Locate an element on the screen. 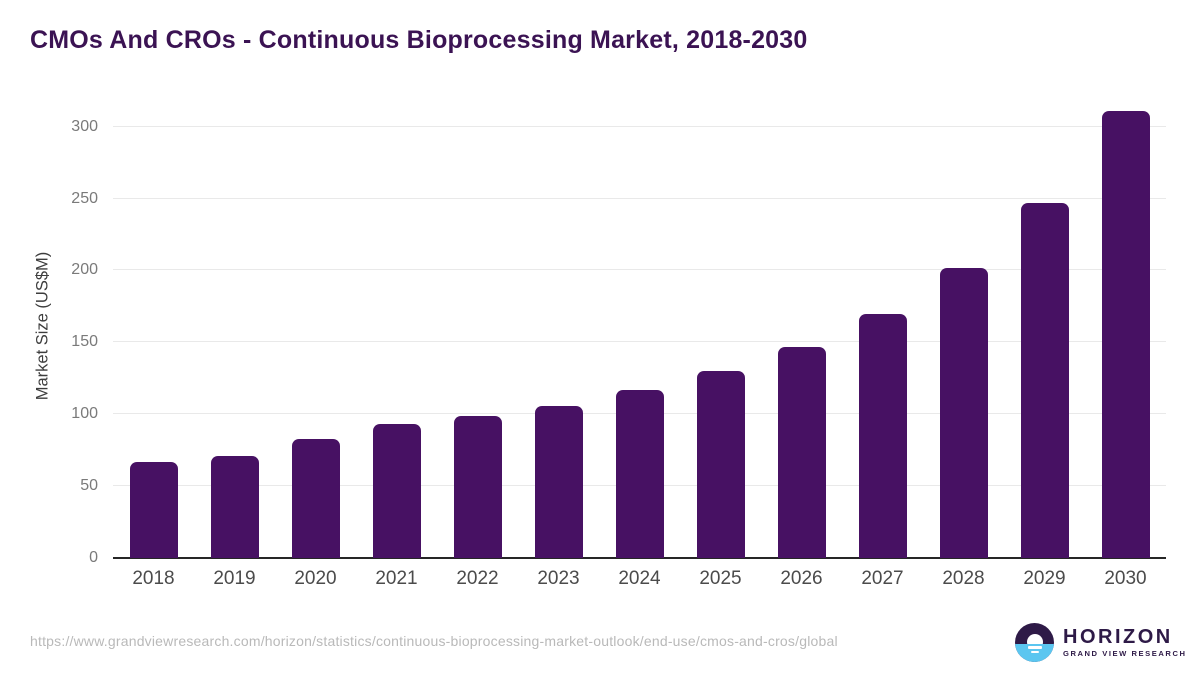  y-tick-label-300: 300 is located at coordinates (84, 126).